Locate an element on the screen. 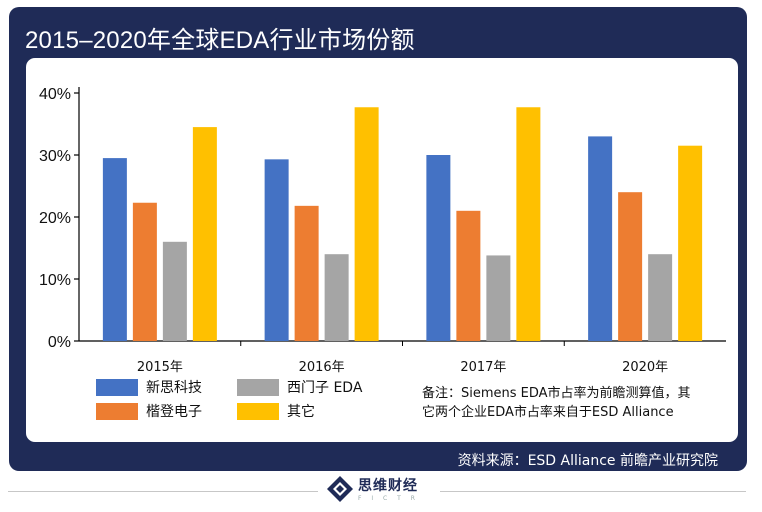  logo-divider-left is located at coordinates (163, 491).